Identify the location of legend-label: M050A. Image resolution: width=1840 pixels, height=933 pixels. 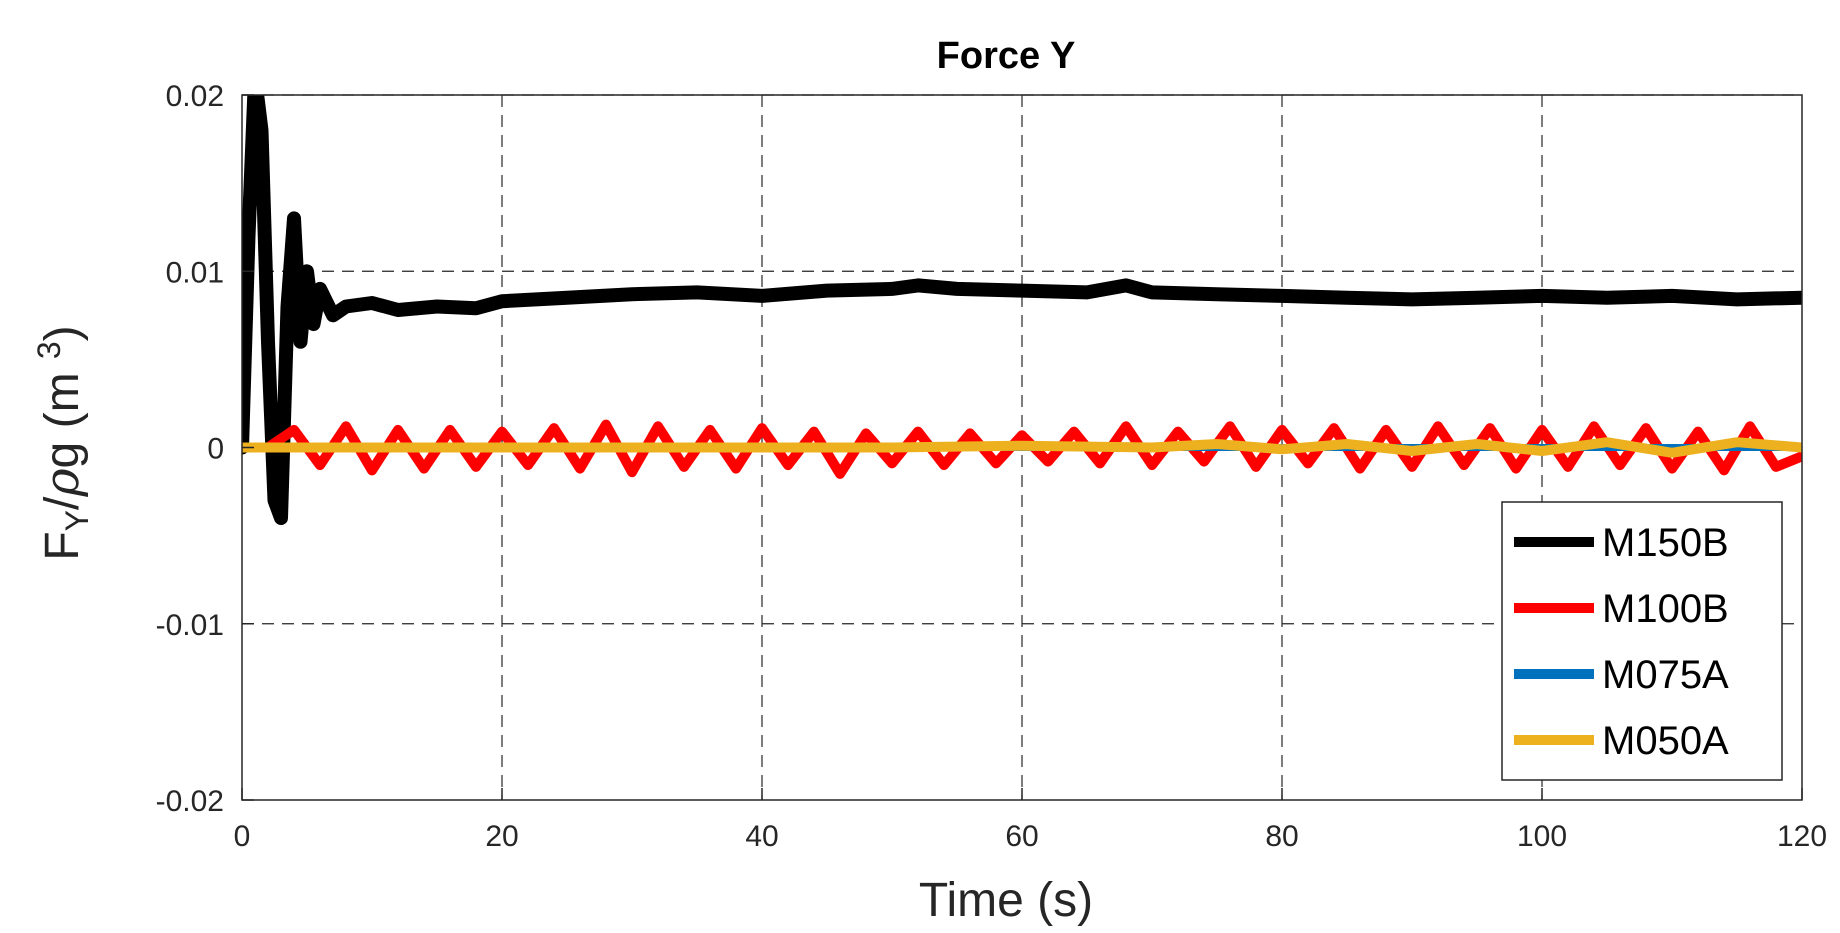
(1665, 741).